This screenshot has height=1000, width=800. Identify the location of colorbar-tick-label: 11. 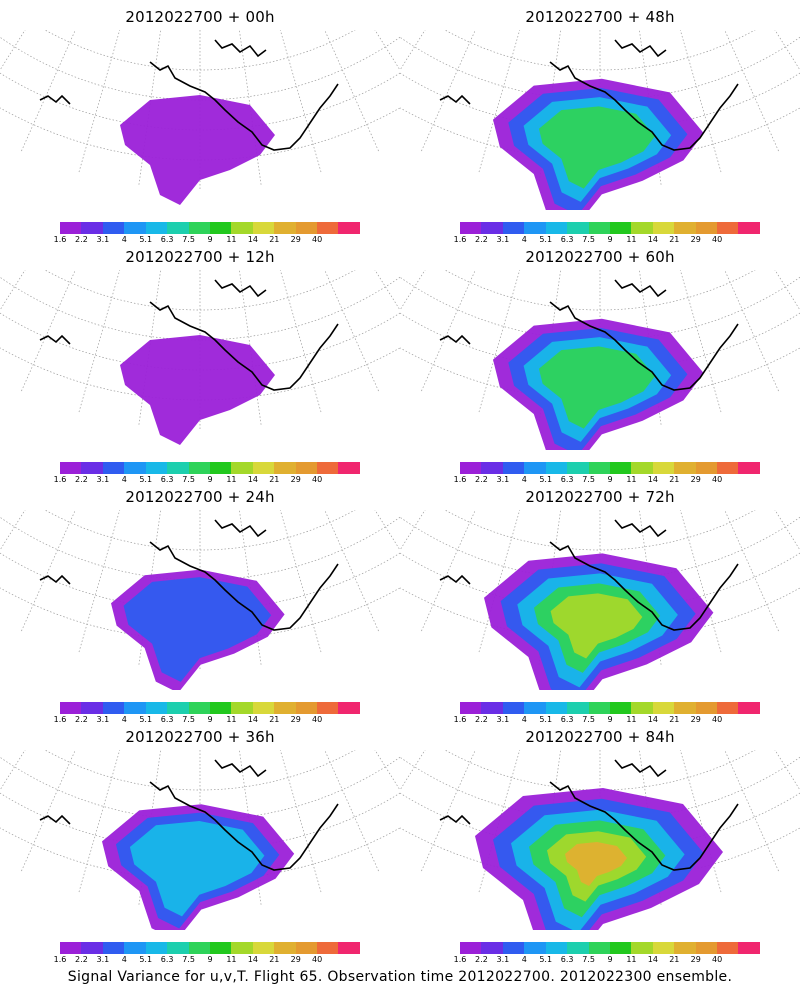
(231, 239).